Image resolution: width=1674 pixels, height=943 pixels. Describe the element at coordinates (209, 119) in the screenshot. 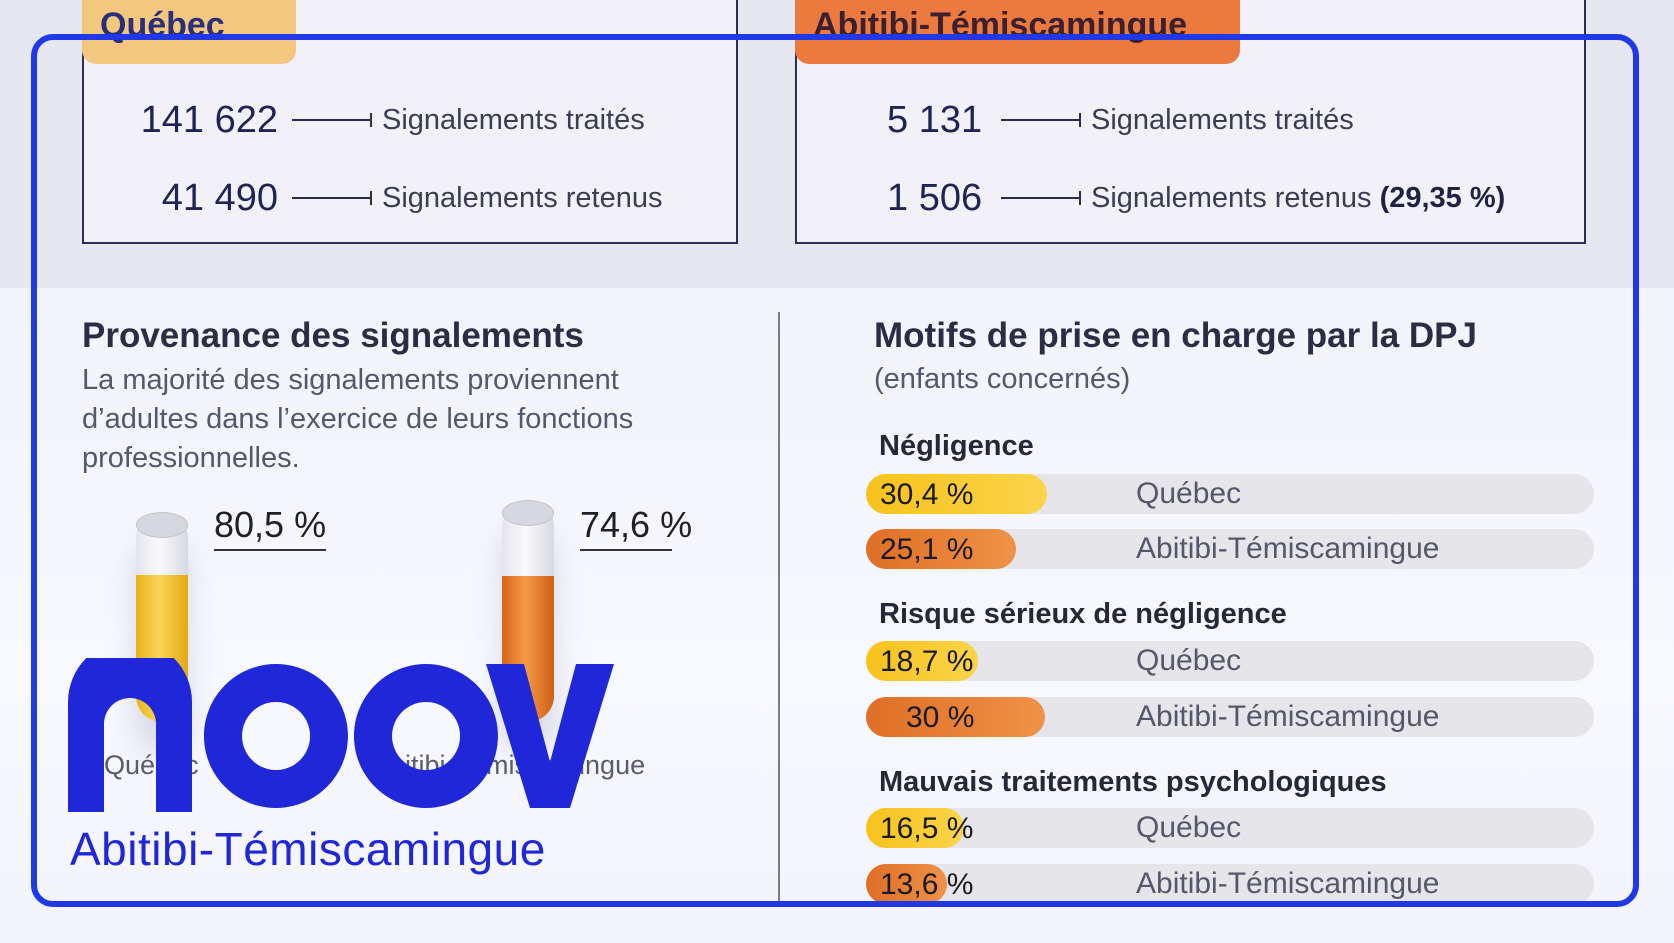

I see `quebec-treated-value: 141 622` at that location.